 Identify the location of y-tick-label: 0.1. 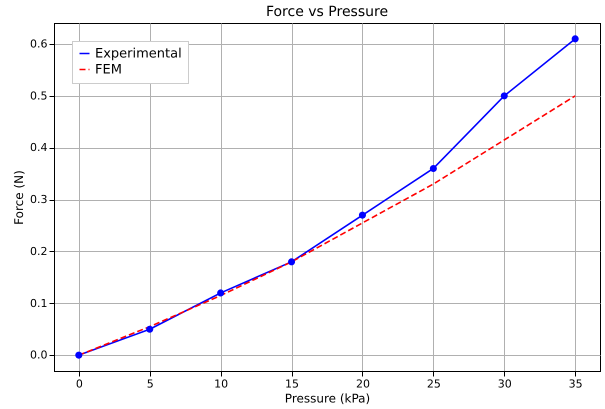
(39, 303).